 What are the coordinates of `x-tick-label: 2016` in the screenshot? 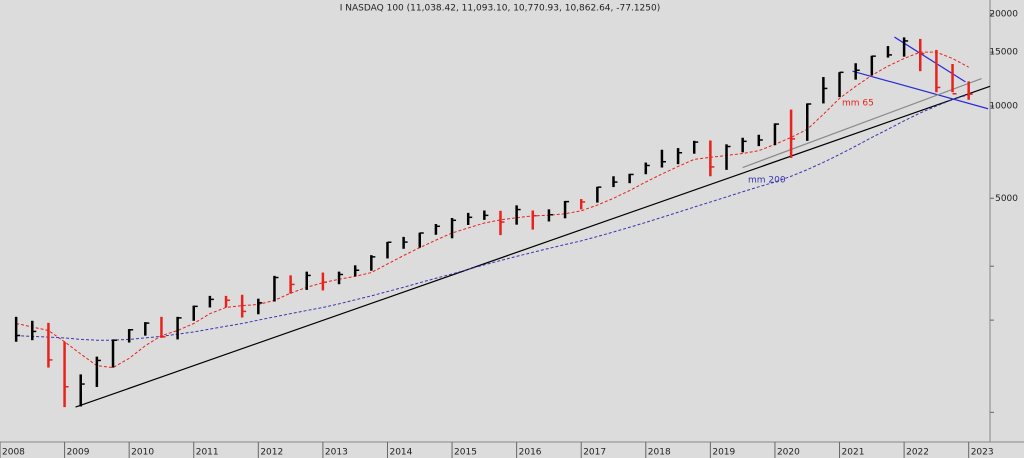 It's located at (530, 453).